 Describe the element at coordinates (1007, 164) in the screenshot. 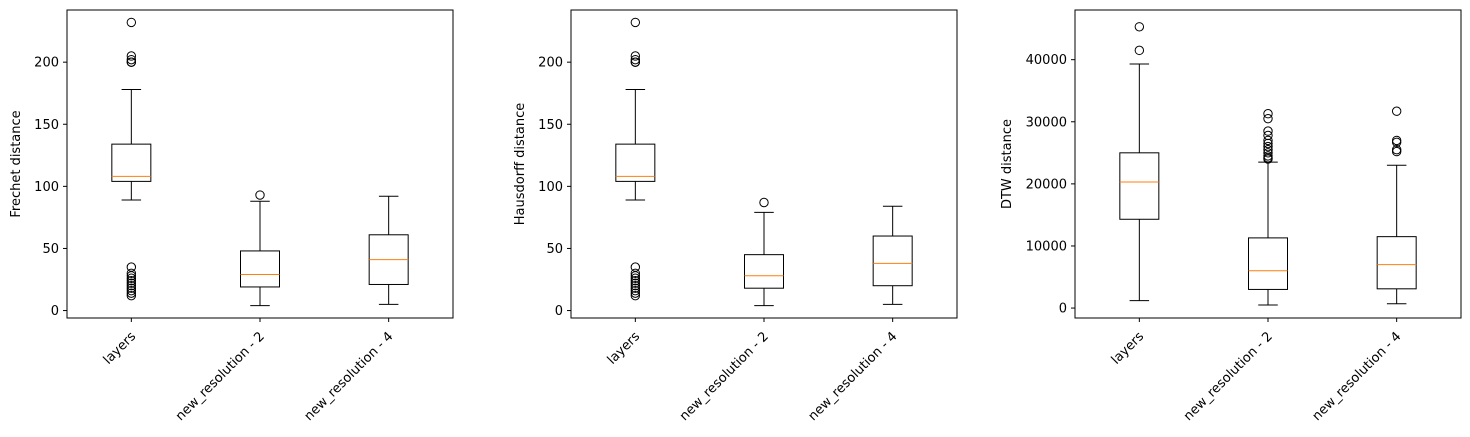

I see `y-axis-label: DTW distance` at that location.